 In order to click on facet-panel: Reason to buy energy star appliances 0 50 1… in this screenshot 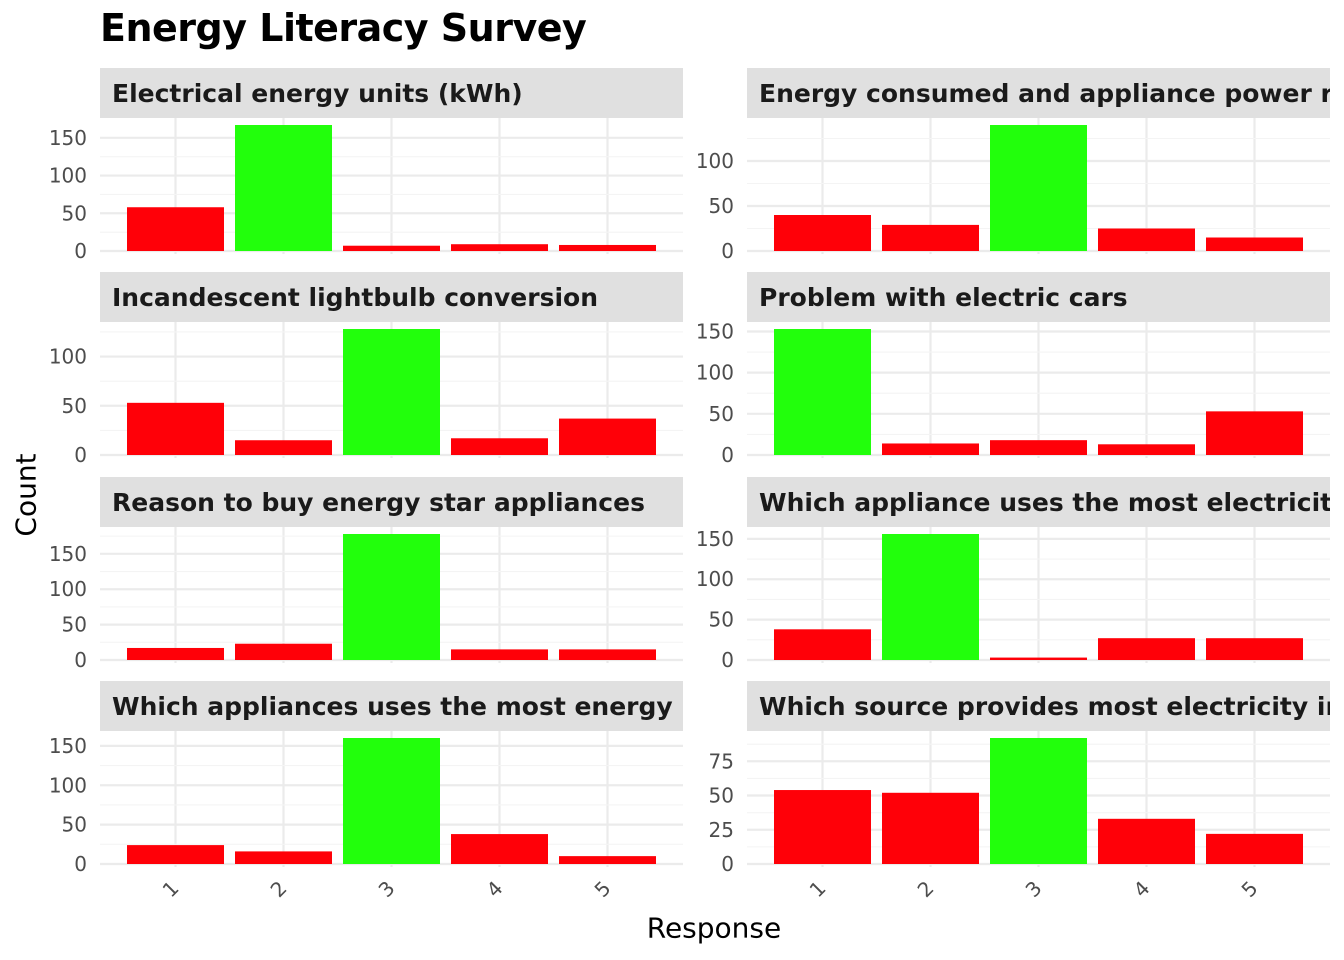, I will do `click(366, 574)`.